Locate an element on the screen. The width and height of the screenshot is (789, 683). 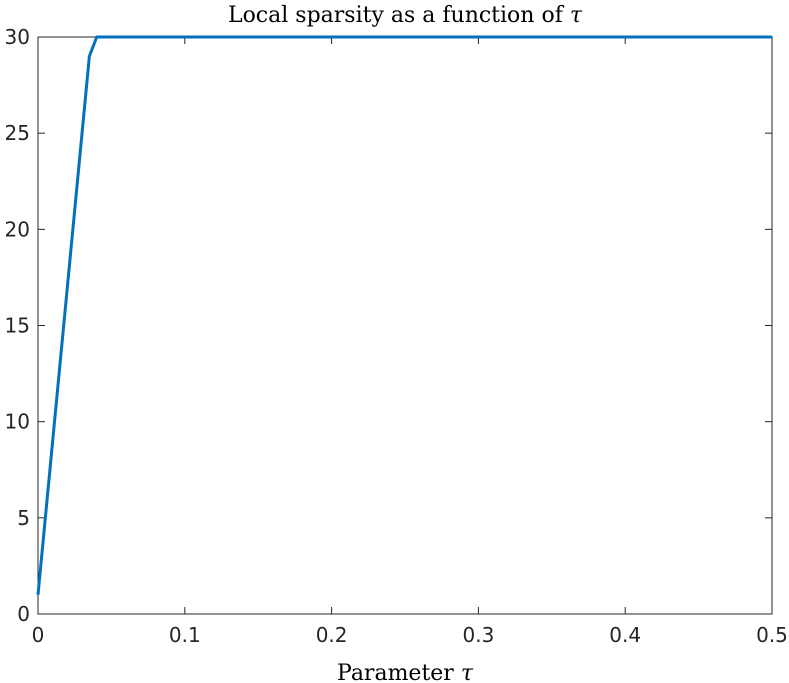
y-tick-label: 25 is located at coordinates (17, 133).